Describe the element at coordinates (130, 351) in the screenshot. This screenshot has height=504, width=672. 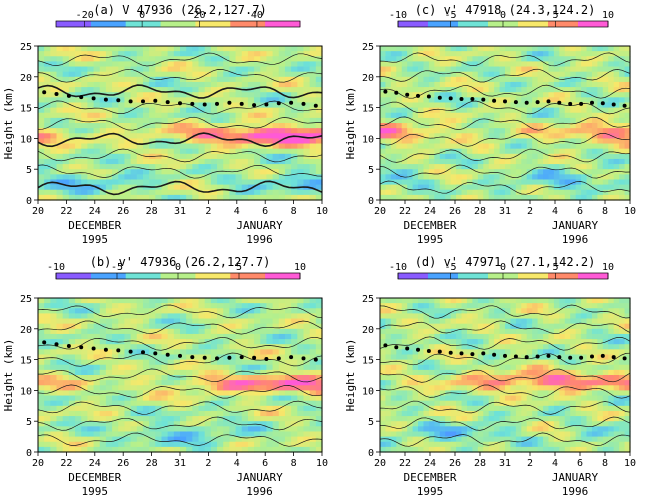
I see `tropopause-point` at that location.